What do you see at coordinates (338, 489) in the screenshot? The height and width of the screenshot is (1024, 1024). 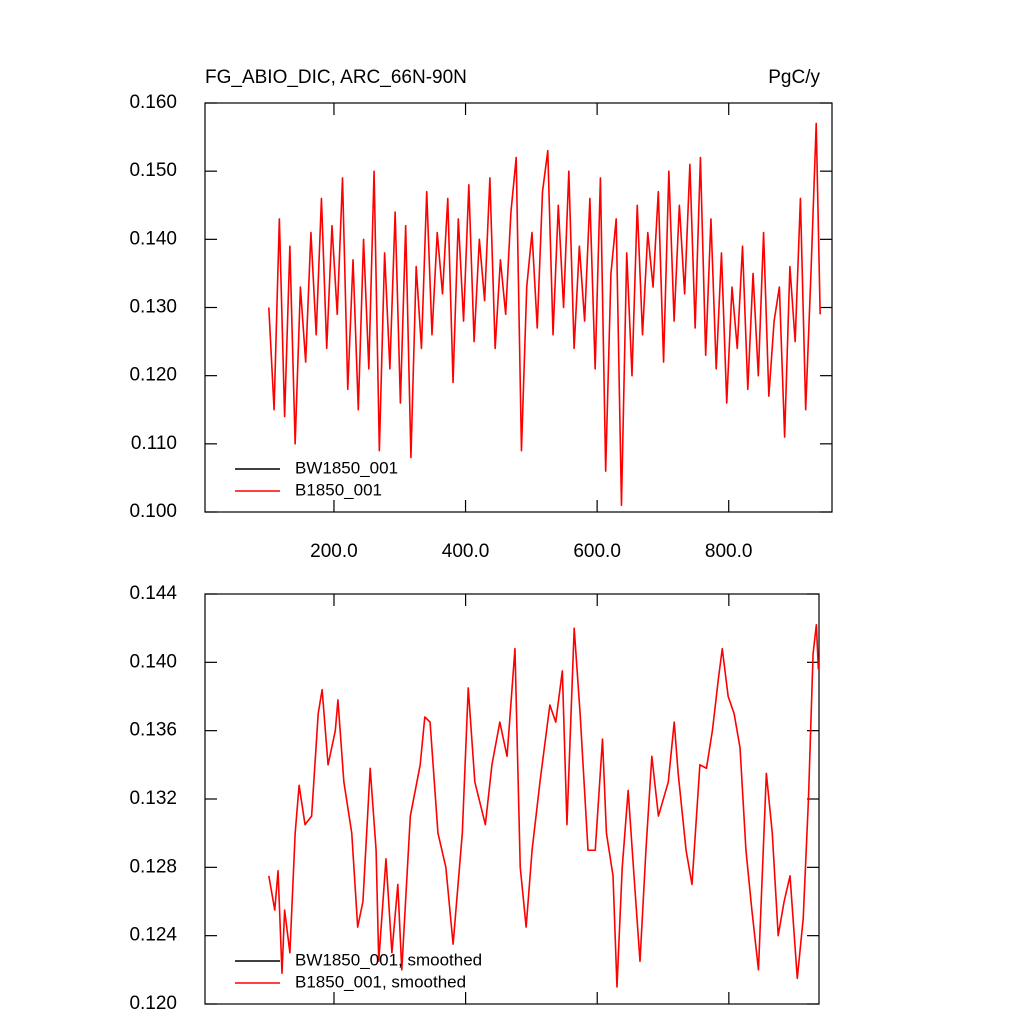 I see `legend-label: B1850_001` at bounding box center [338, 489].